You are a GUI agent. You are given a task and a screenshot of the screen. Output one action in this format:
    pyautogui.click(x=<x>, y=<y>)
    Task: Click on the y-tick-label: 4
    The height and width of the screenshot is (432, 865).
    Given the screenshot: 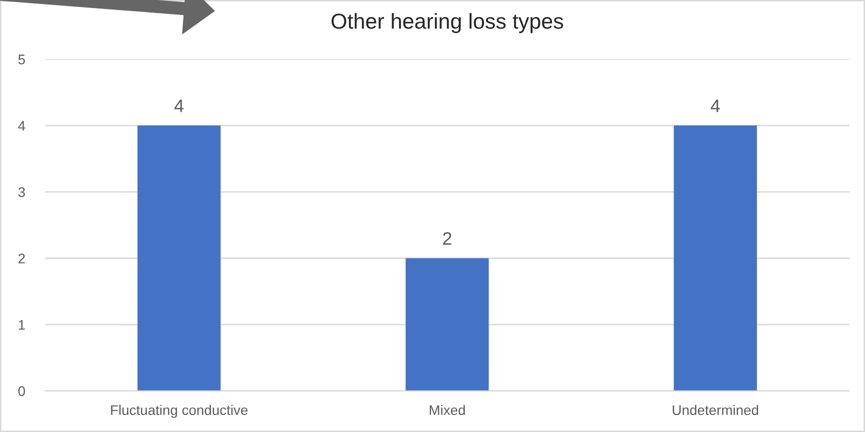 What is the action you would take?
    pyautogui.click(x=22, y=126)
    